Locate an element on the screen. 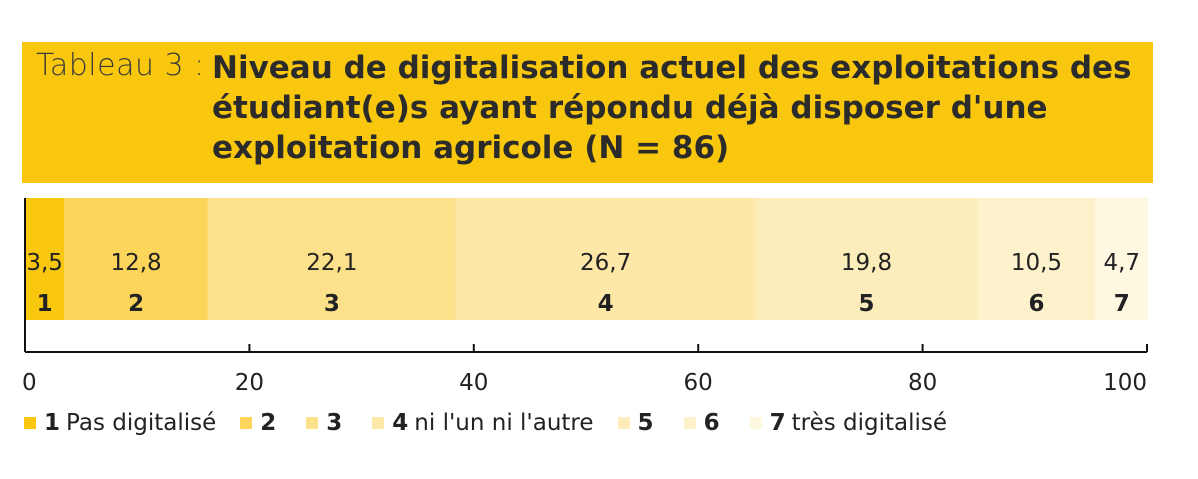 This screenshot has height=479, width=1198. x-tick-label-0: 0 is located at coordinates (29, 383).